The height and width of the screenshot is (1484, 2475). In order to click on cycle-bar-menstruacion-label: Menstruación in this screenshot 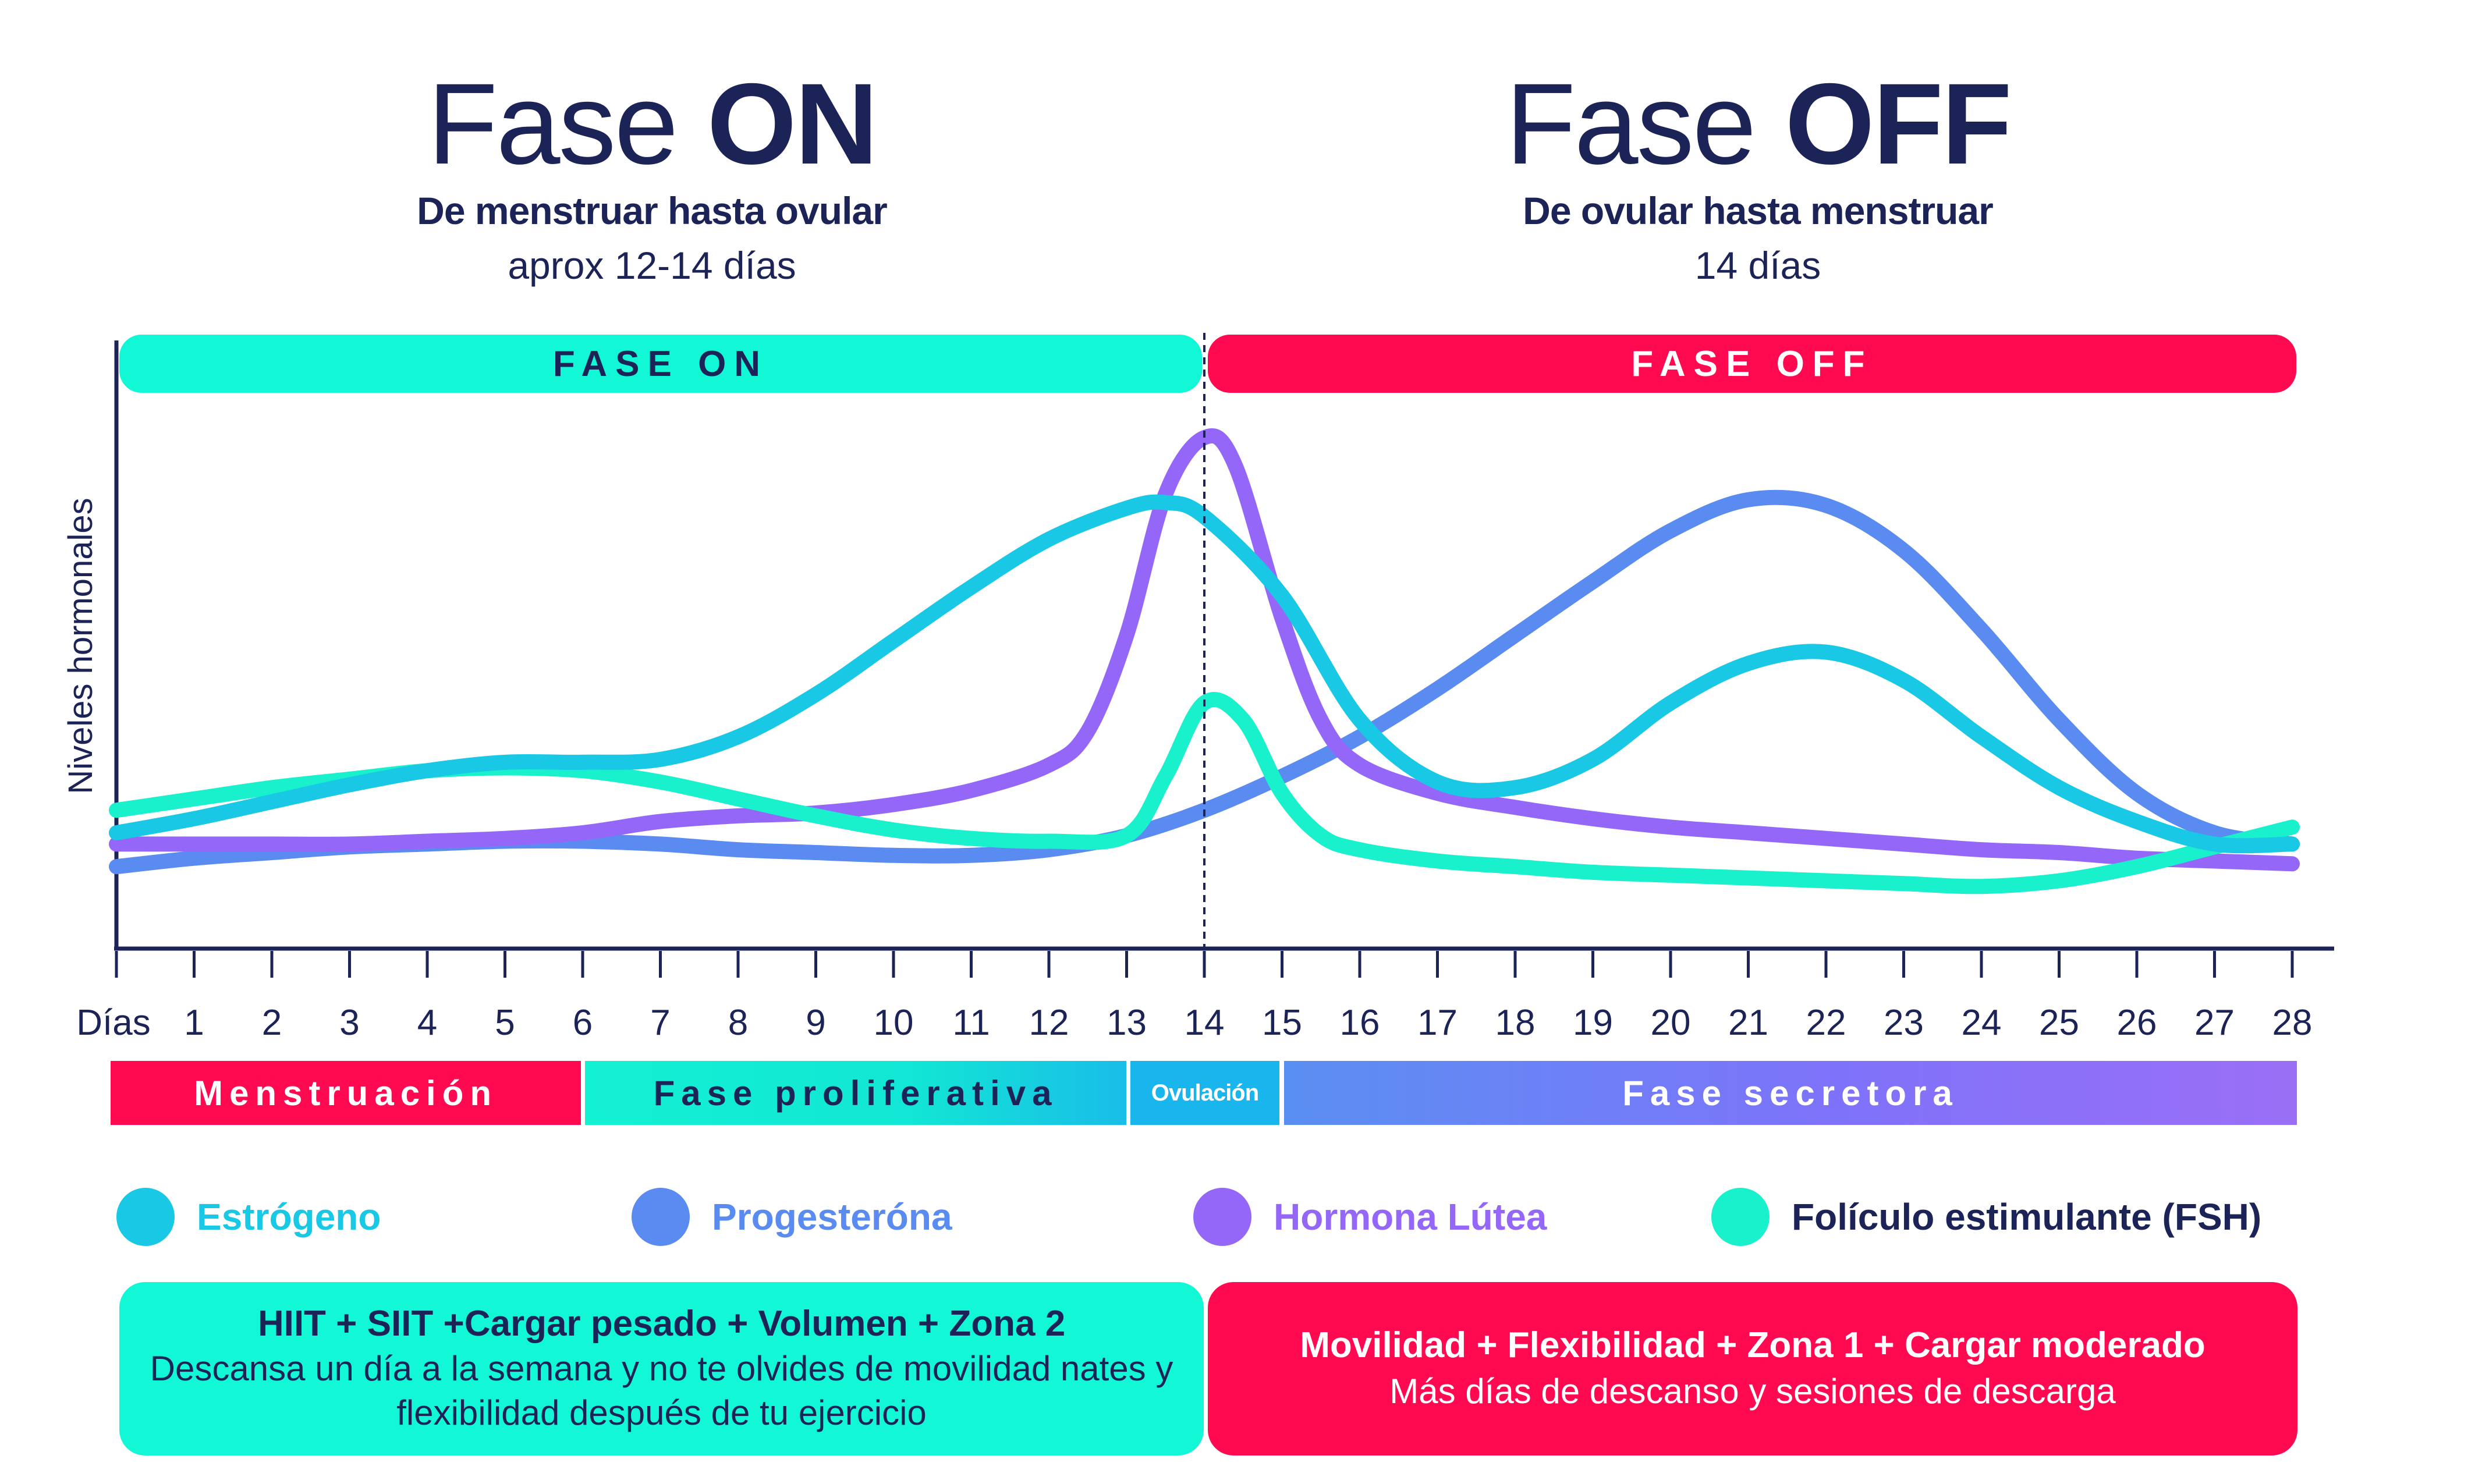, I will do `click(345, 1093)`.